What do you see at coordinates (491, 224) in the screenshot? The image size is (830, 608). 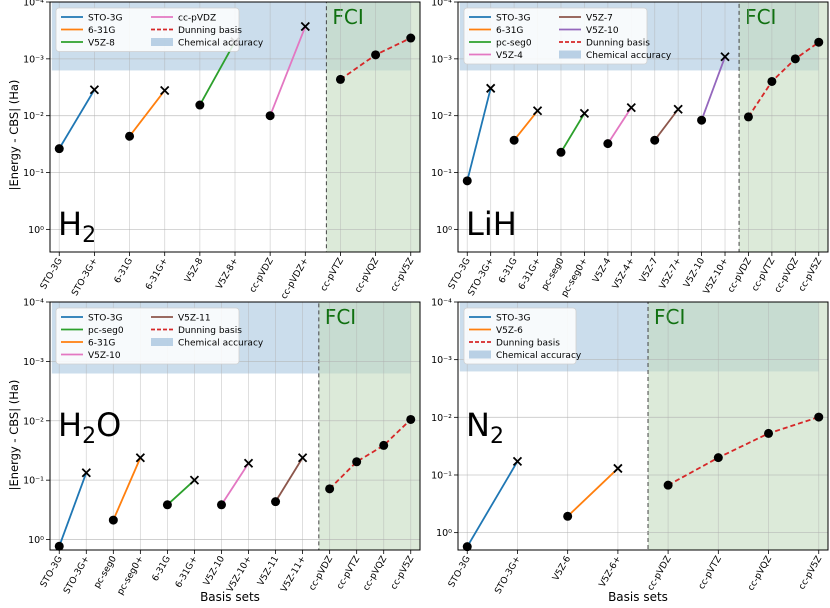 I see `molecule-label: LiH` at bounding box center [491, 224].